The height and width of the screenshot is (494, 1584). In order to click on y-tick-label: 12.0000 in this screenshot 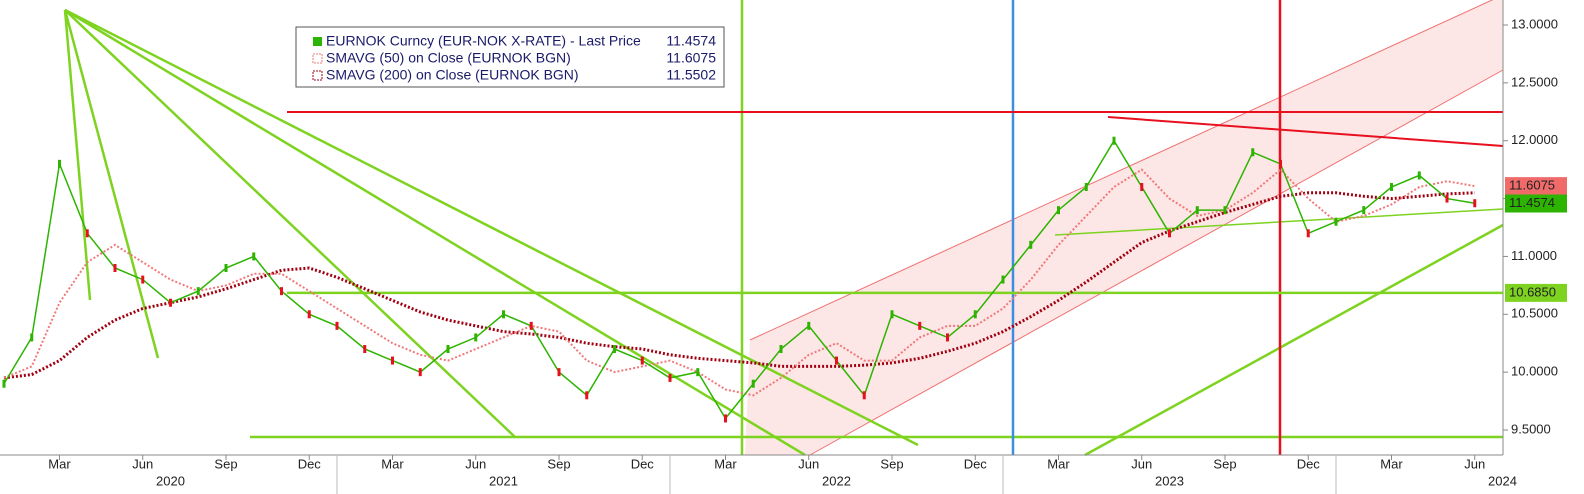, I will do `click(1534, 139)`.